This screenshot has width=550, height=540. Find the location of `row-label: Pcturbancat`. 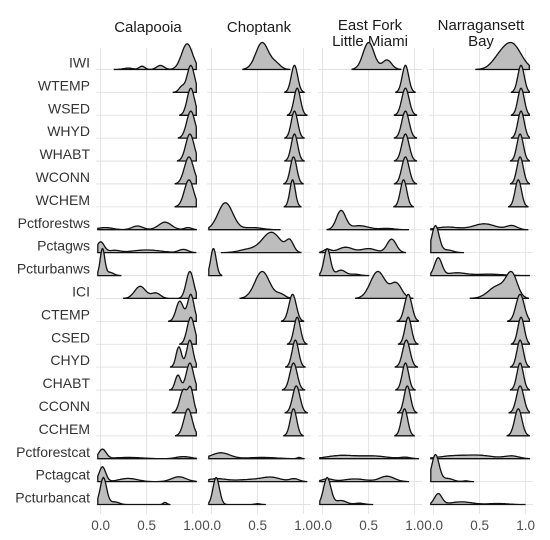

row-label: Pcturbancat is located at coordinates (52, 498).